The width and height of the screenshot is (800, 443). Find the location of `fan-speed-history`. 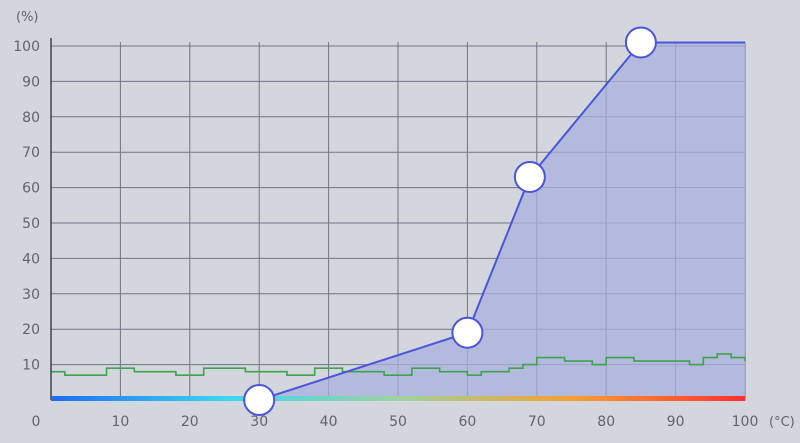

fan-speed-history is located at coordinates (398, 365).